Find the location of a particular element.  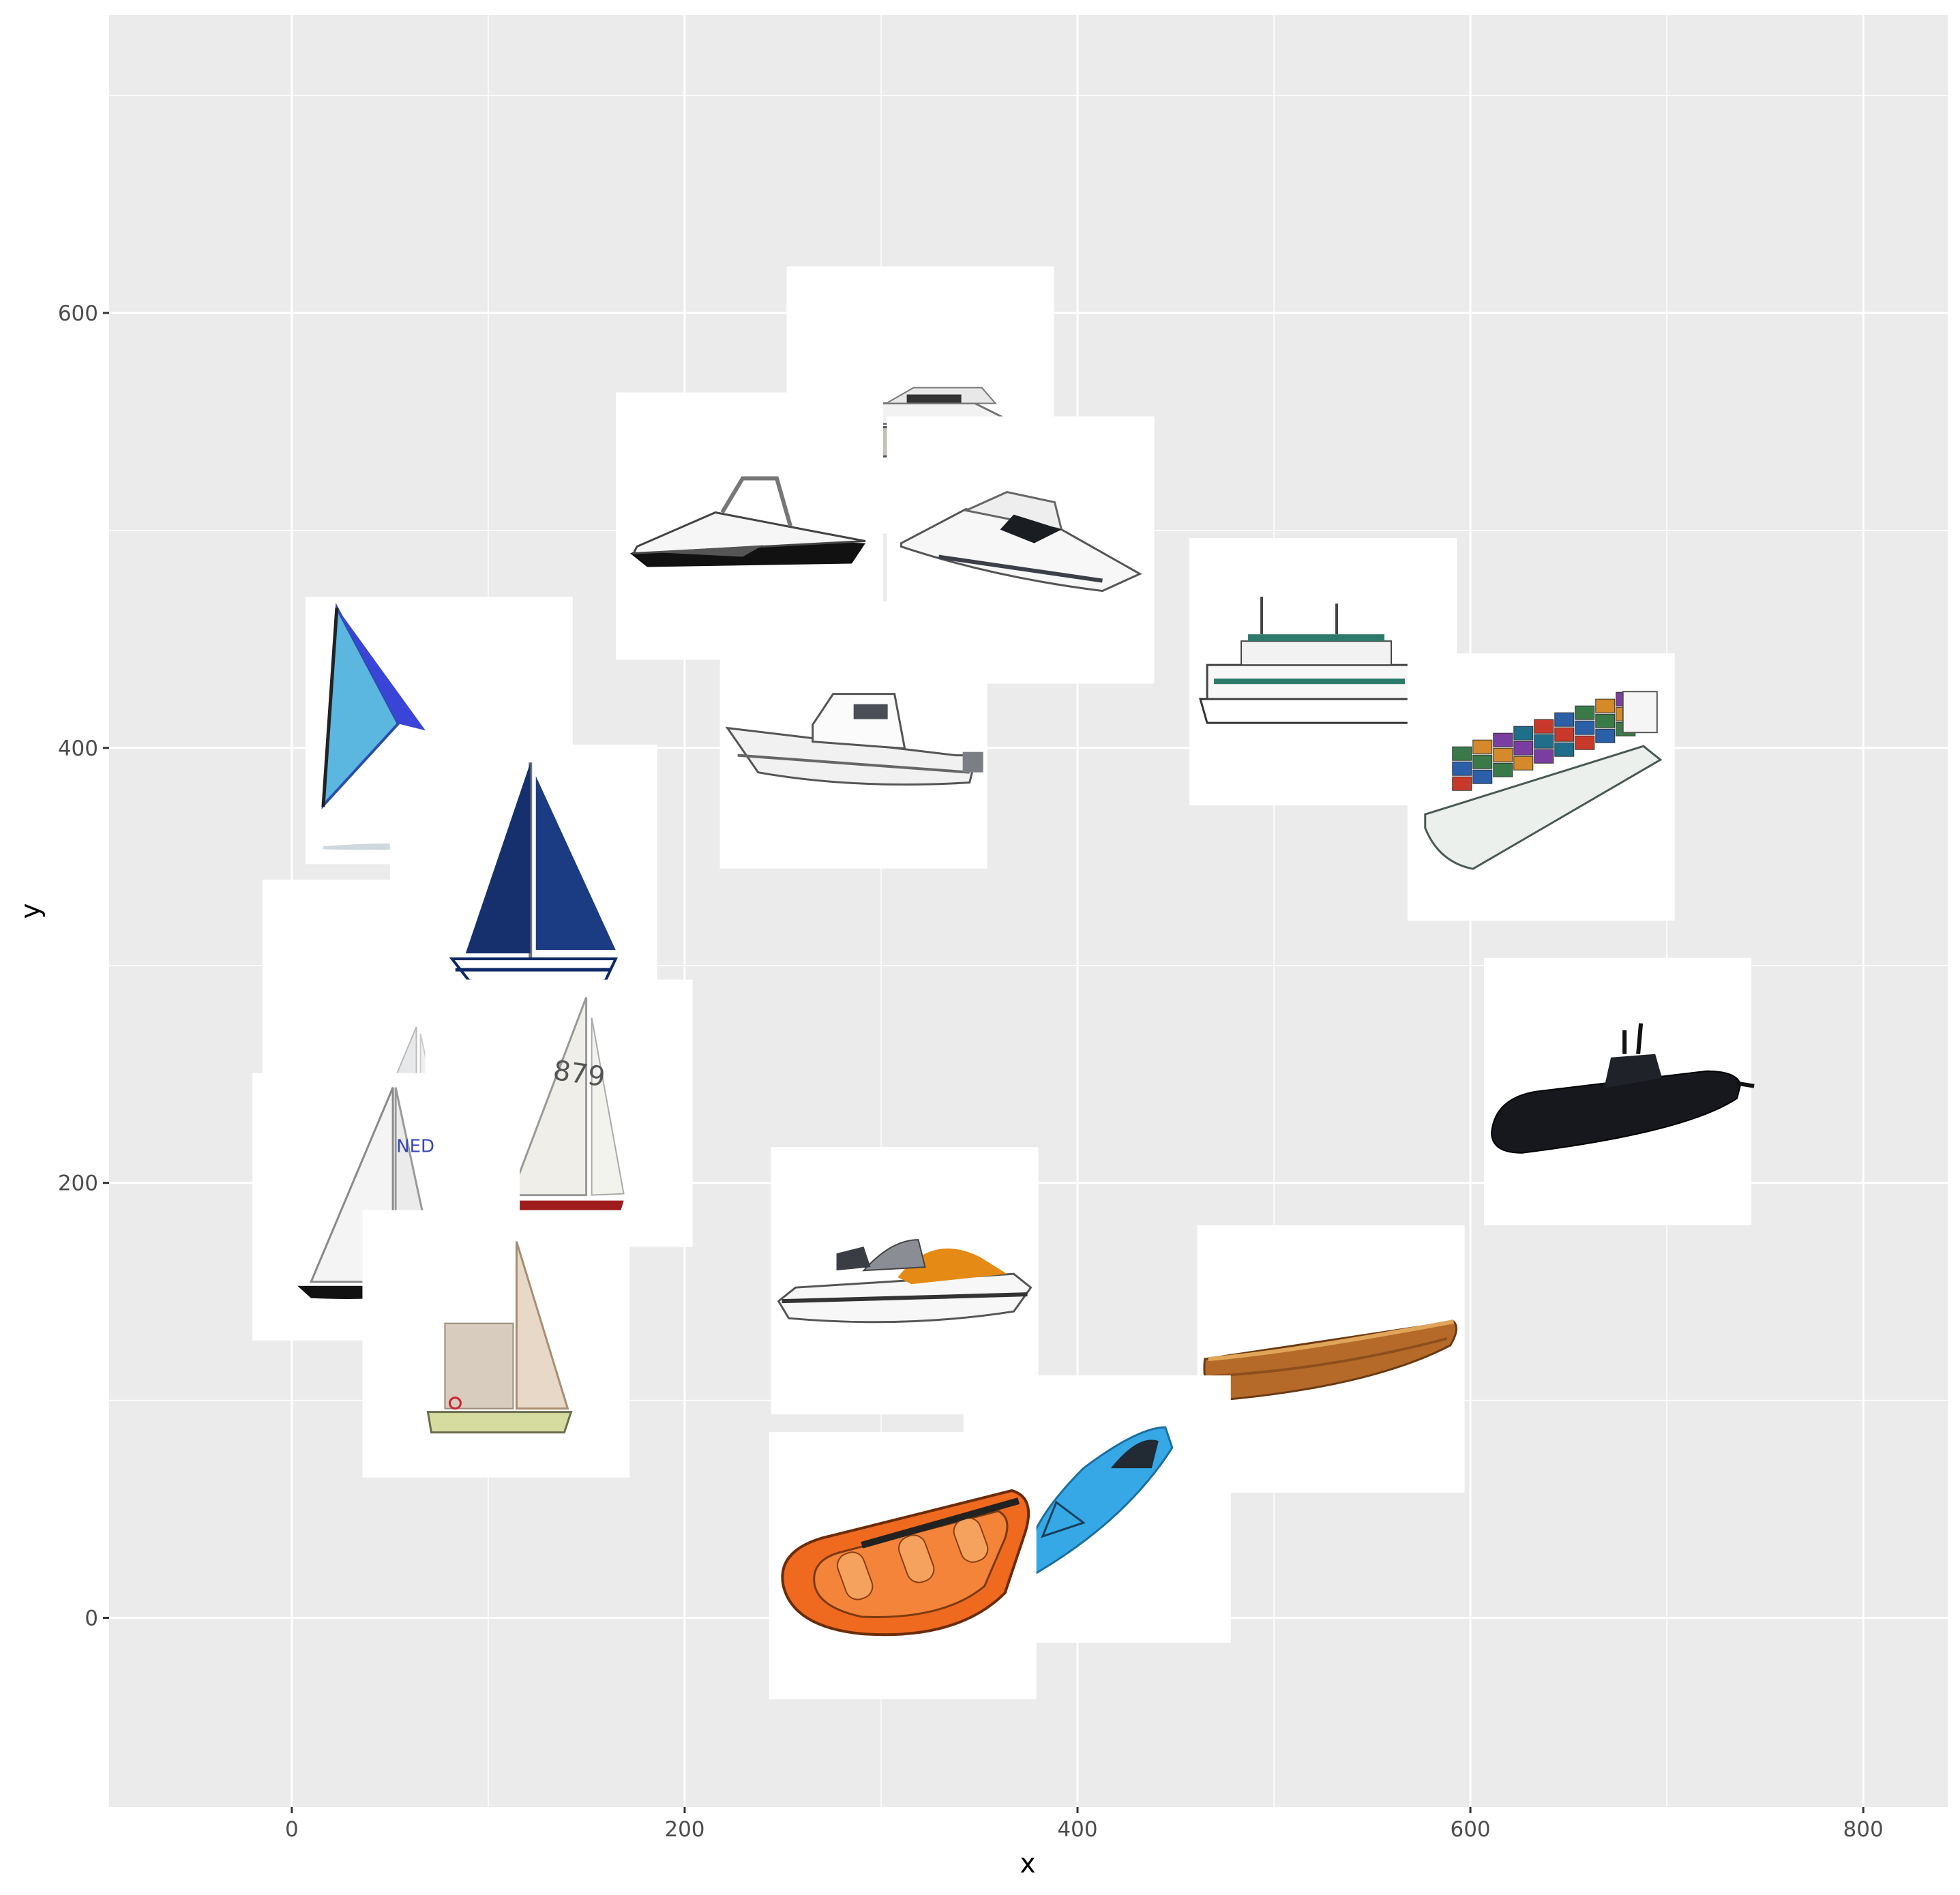

svg-text: 879 is located at coordinates (579, 1074).